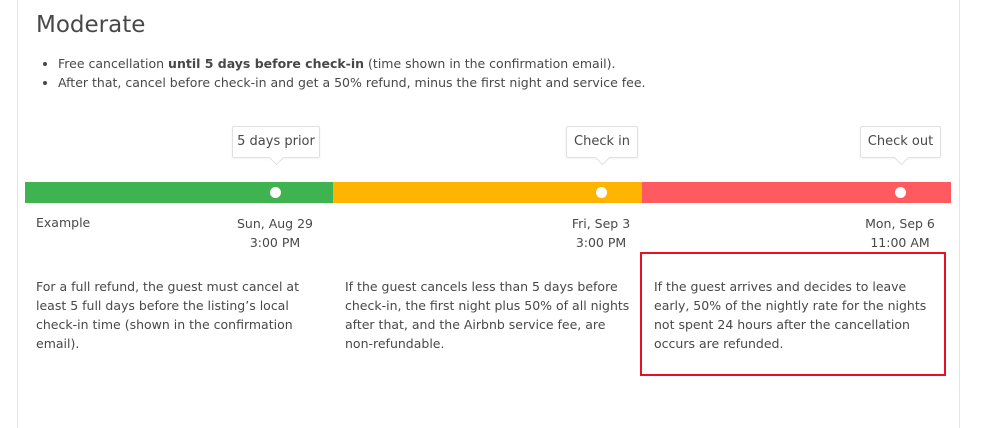 The image size is (998, 428). Describe the element at coordinates (900, 242) in the screenshot. I see `time-text: 11:00 AM` at that location.